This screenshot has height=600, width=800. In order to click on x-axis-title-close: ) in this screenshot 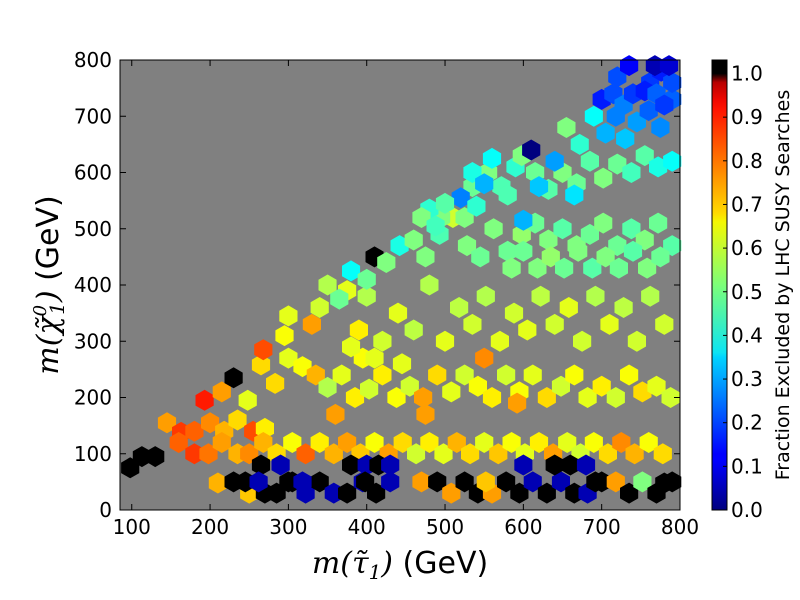, I will do `click(386, 563)`.